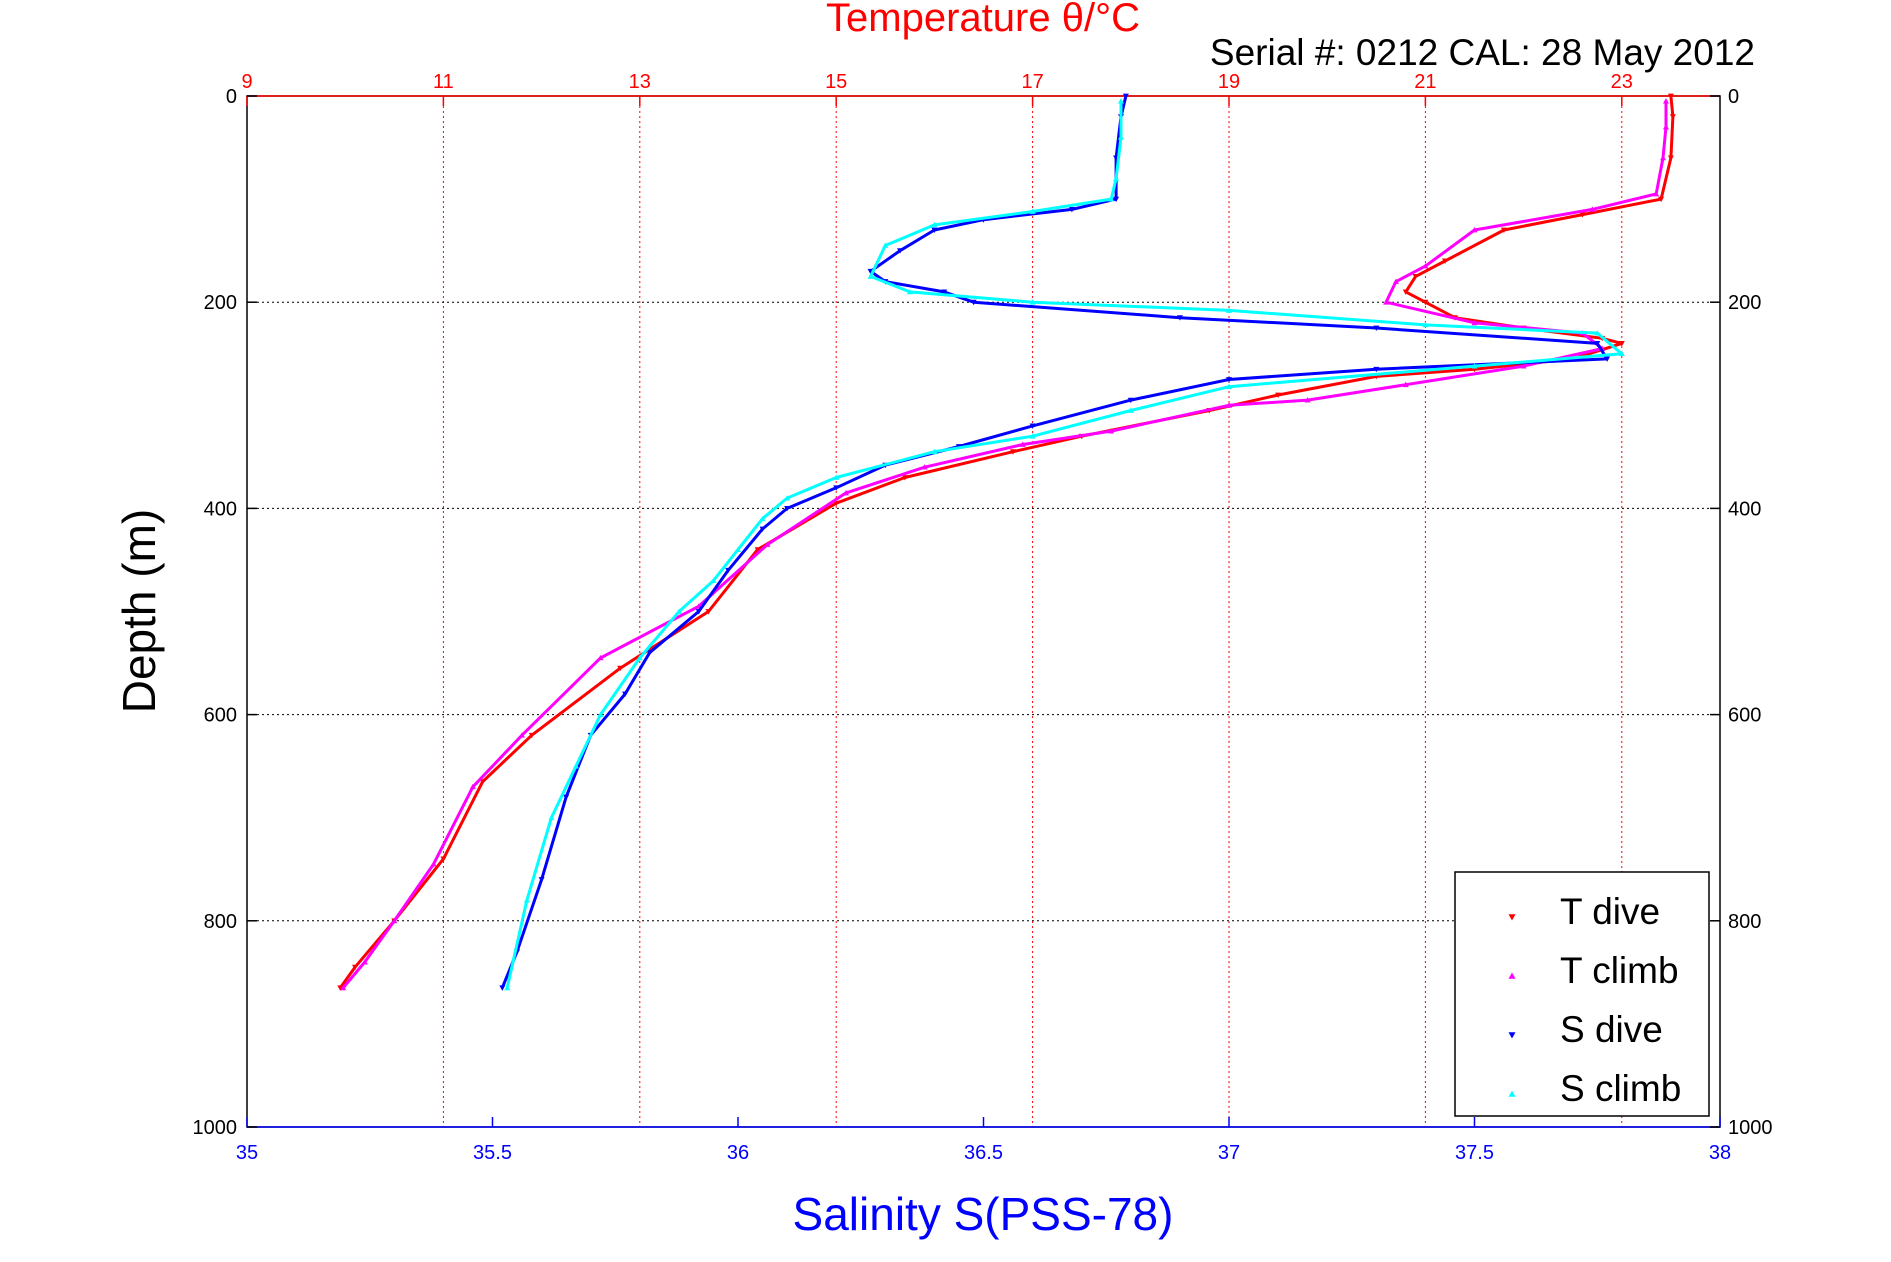 This screenshot has height=1262, width=1891. I want to click on tick-label-temperature: 21, so click(1425, 82).